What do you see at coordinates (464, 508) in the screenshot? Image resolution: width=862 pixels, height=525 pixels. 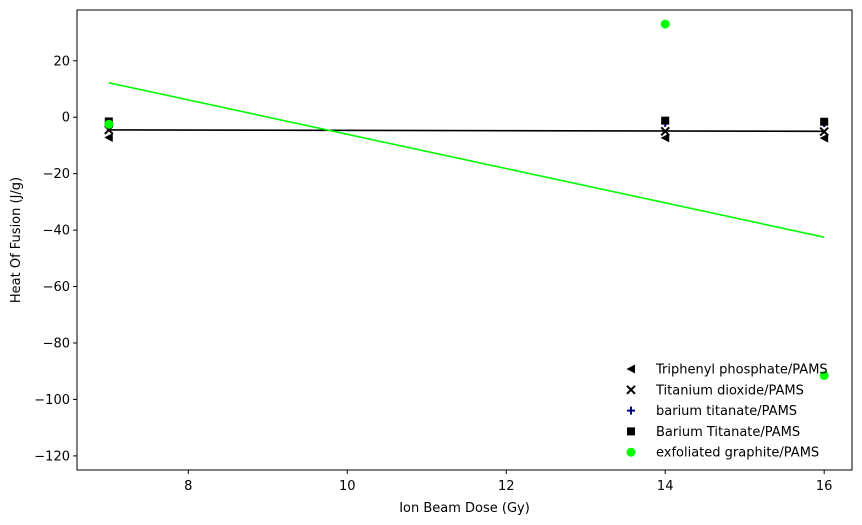 I see `x-axis-title: Ion Beam Dose (Gy)` at bounding box center [464, 508].